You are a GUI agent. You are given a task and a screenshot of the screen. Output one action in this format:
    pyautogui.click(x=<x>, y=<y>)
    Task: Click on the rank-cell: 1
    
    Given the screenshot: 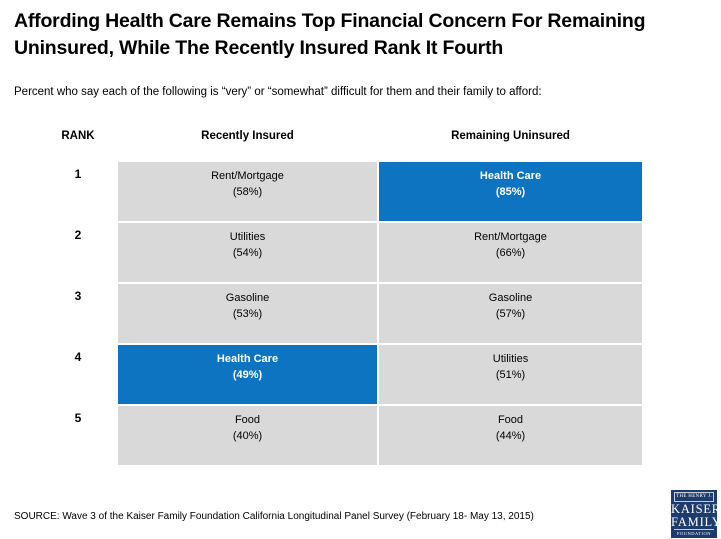 What is the action you would take?
    pyautogui.click(x=78, y=191)
    